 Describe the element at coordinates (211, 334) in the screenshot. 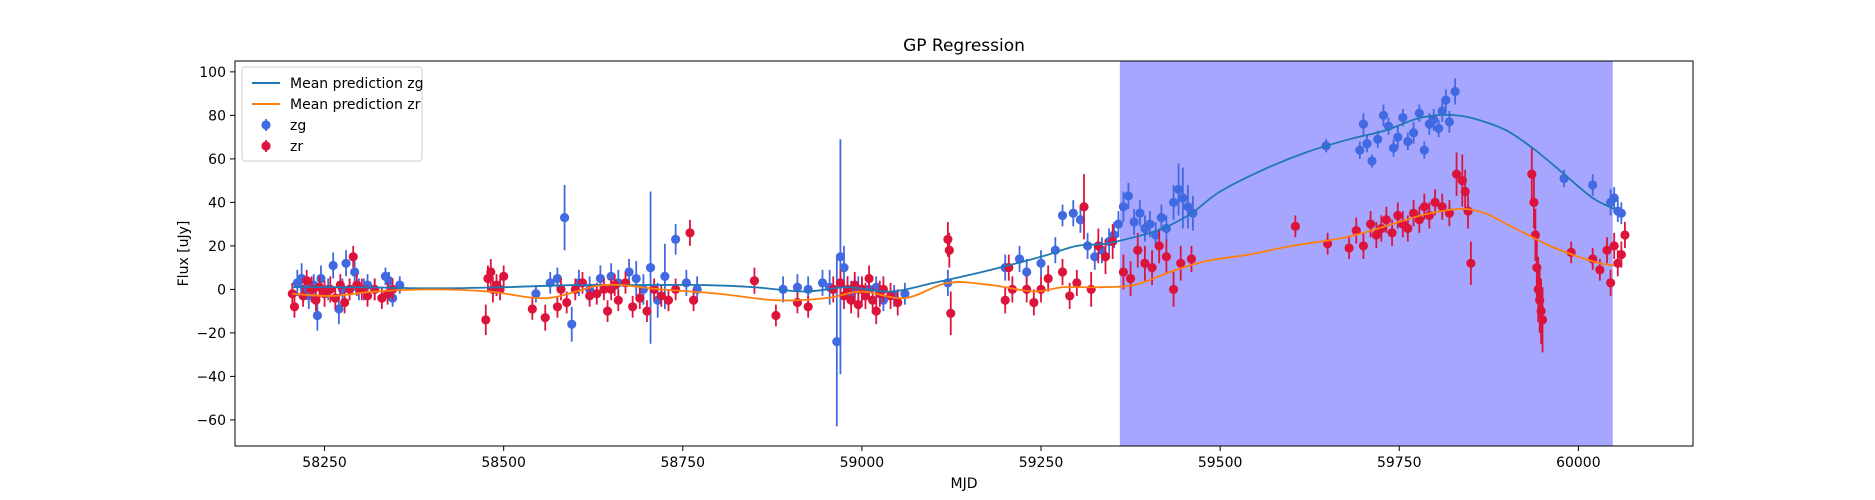

I see `y-tick-label: −20` at that location.